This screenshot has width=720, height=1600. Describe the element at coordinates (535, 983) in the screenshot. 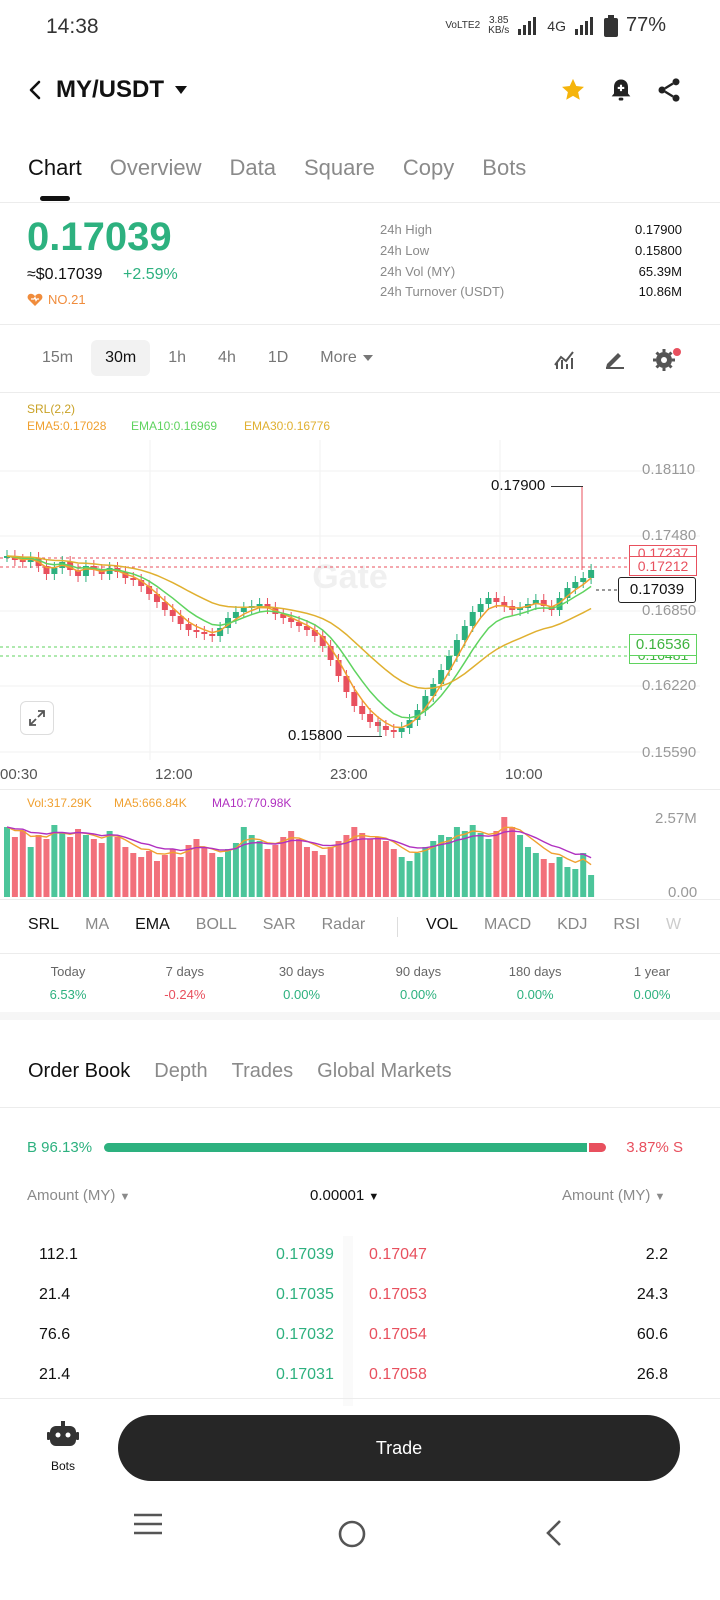

I see `perf-180d: 180 days 0.00%` at that location.